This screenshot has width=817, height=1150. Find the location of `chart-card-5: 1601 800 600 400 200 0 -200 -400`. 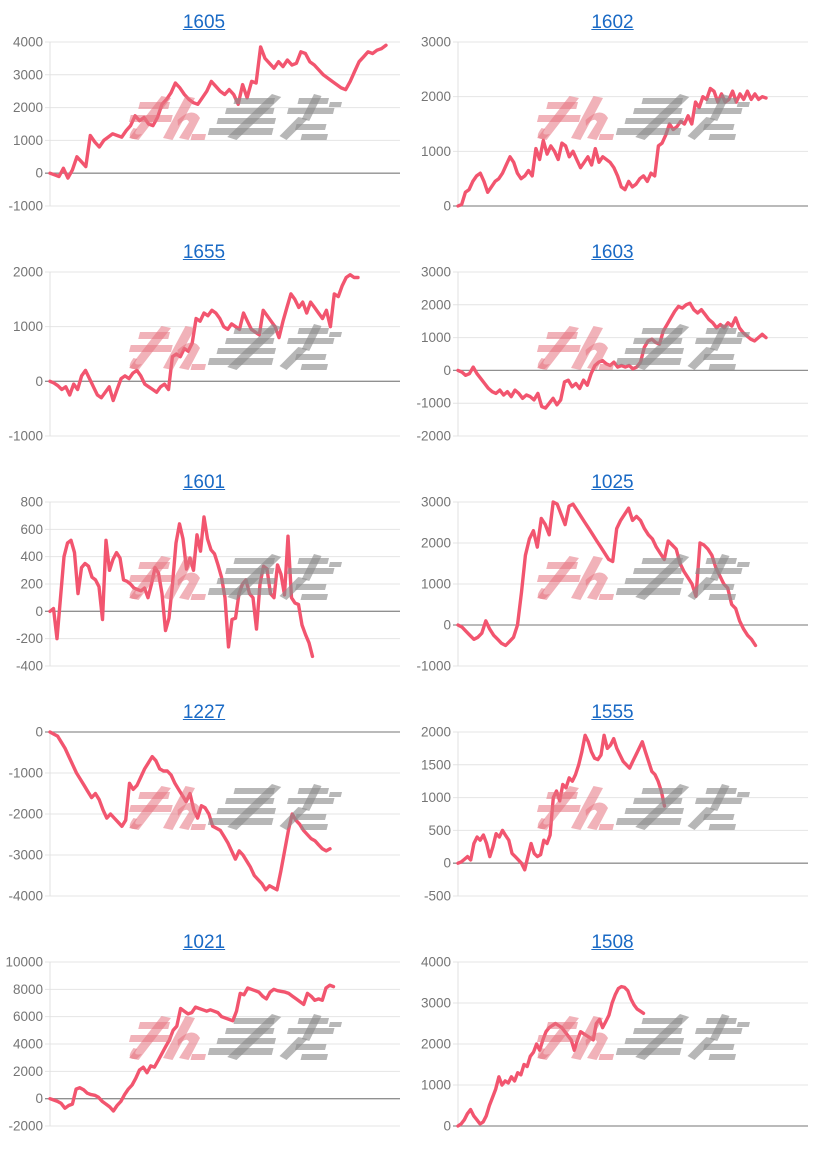

chart-card-5: 1601 800 600 400 200 0 -200 -400 is located at coordinates (204, 575).